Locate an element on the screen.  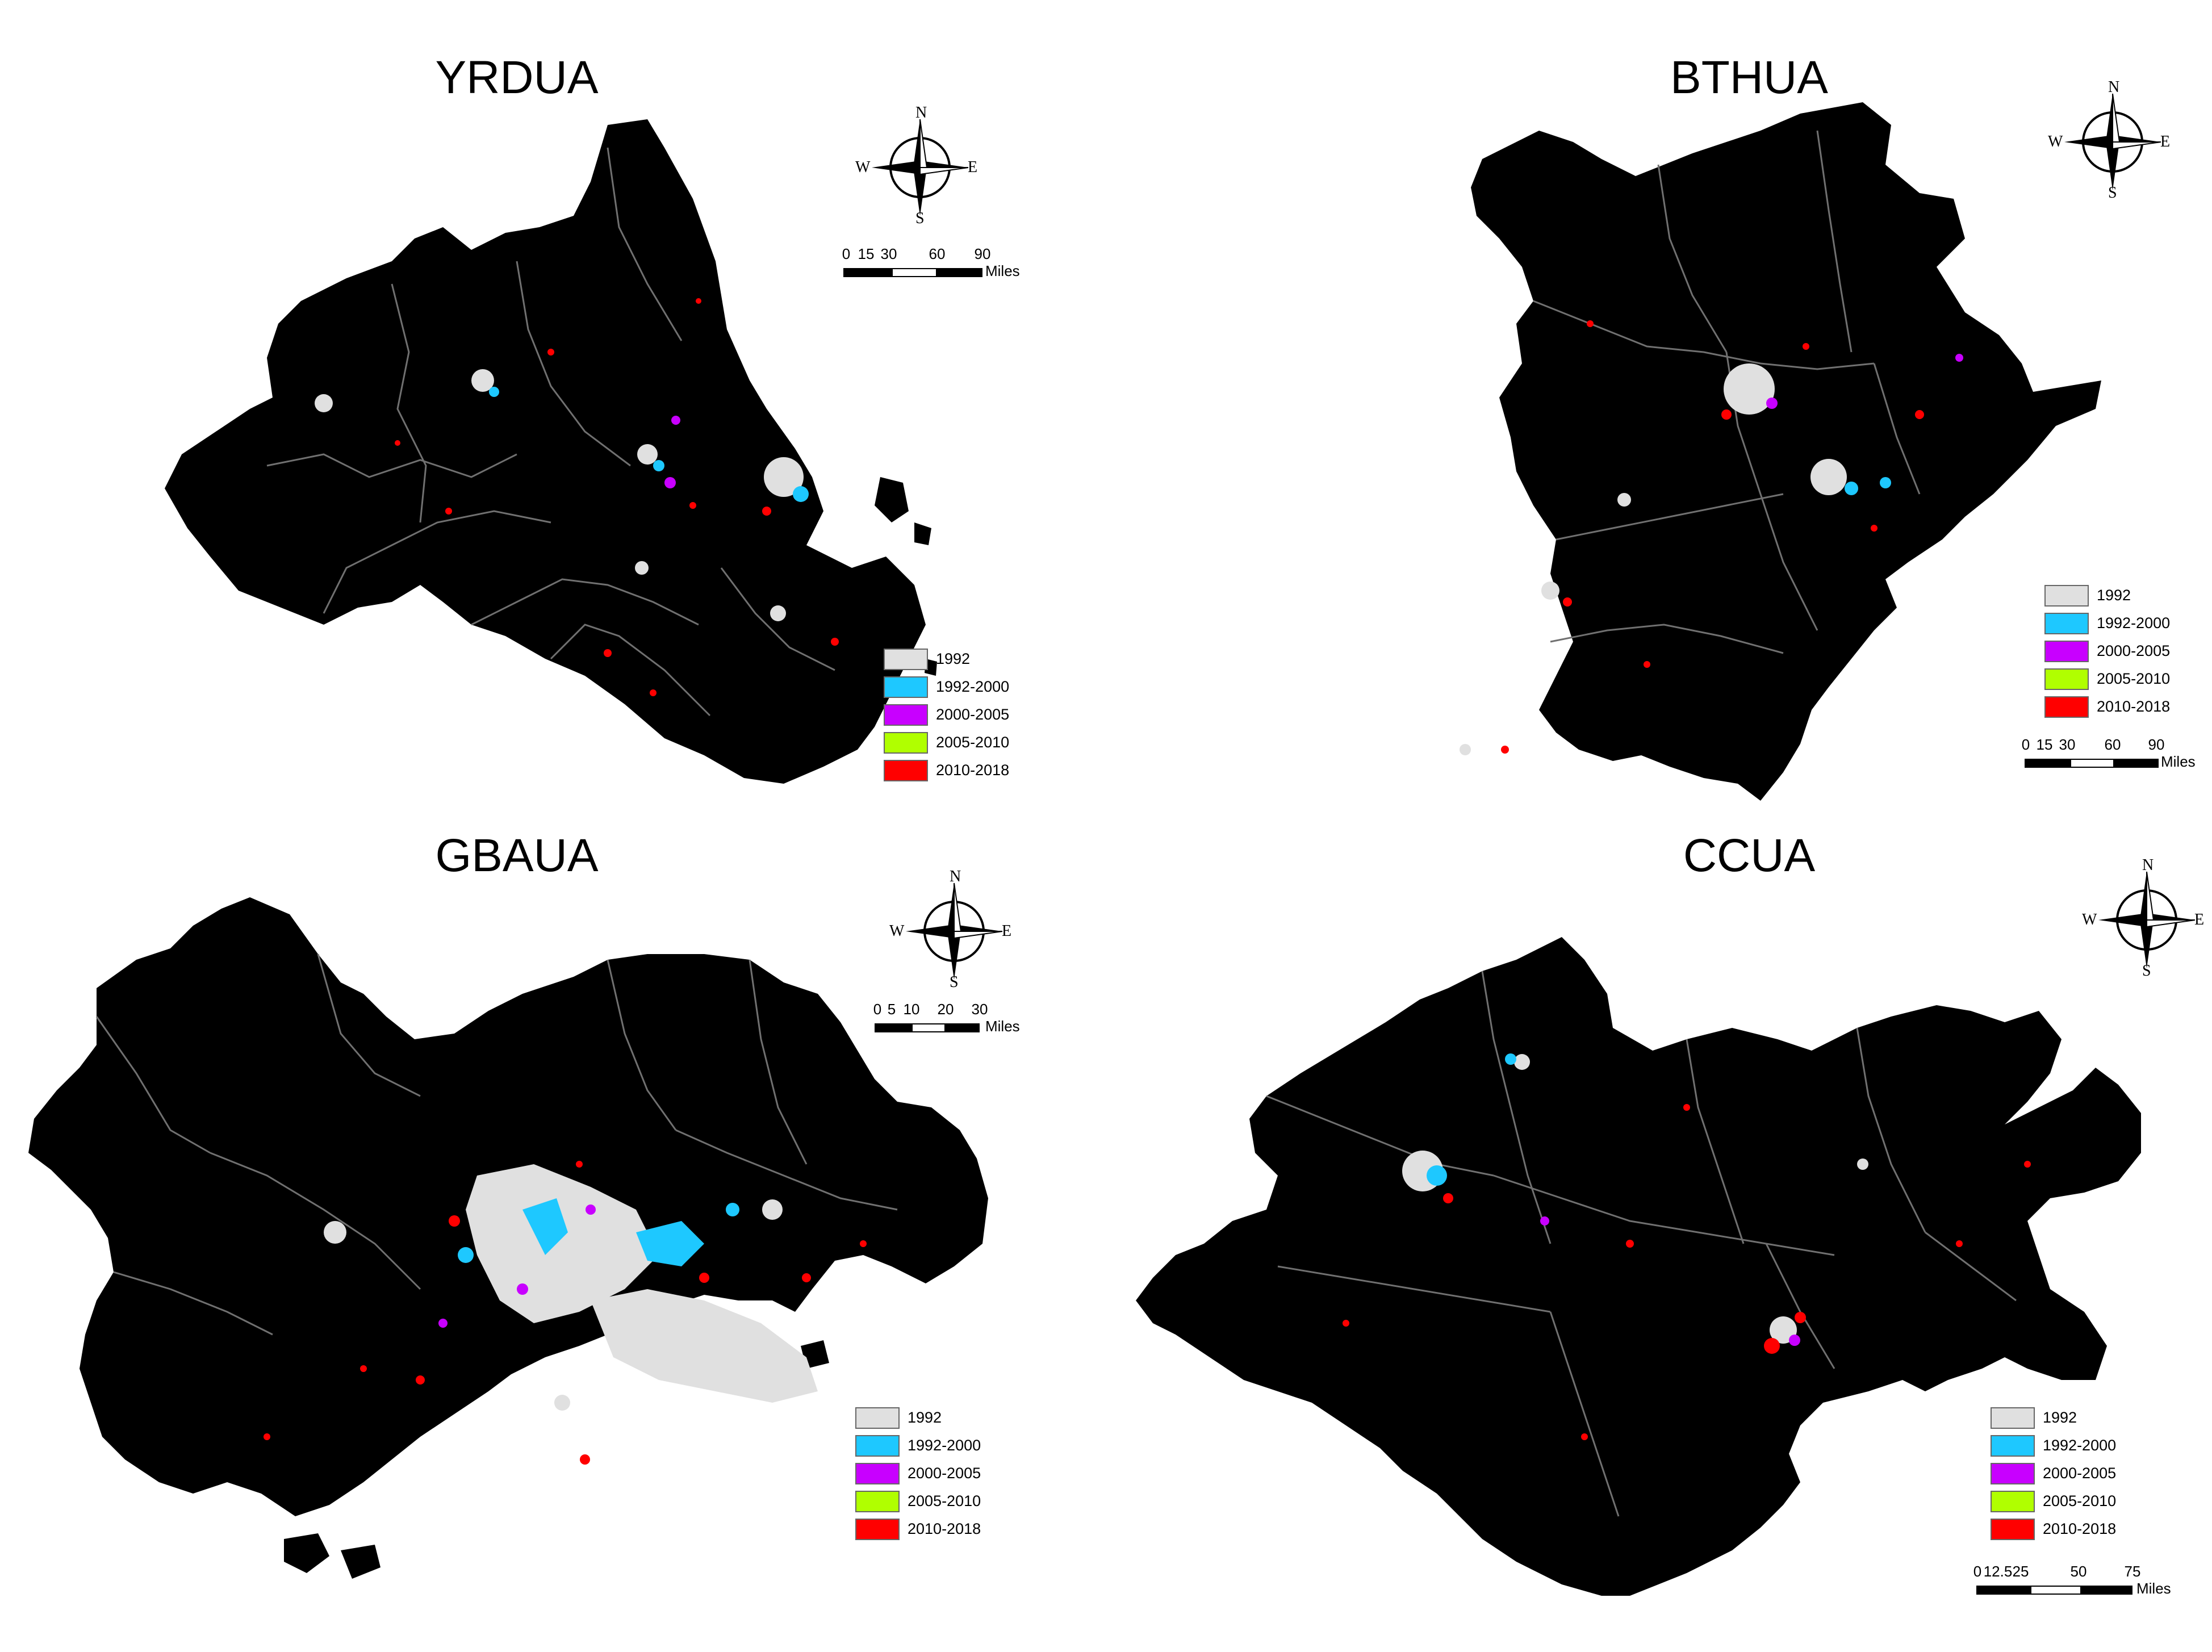
gbaua-scale-bar: 0 5 10 20 30 Miles is located at coordinates (970, 1020).